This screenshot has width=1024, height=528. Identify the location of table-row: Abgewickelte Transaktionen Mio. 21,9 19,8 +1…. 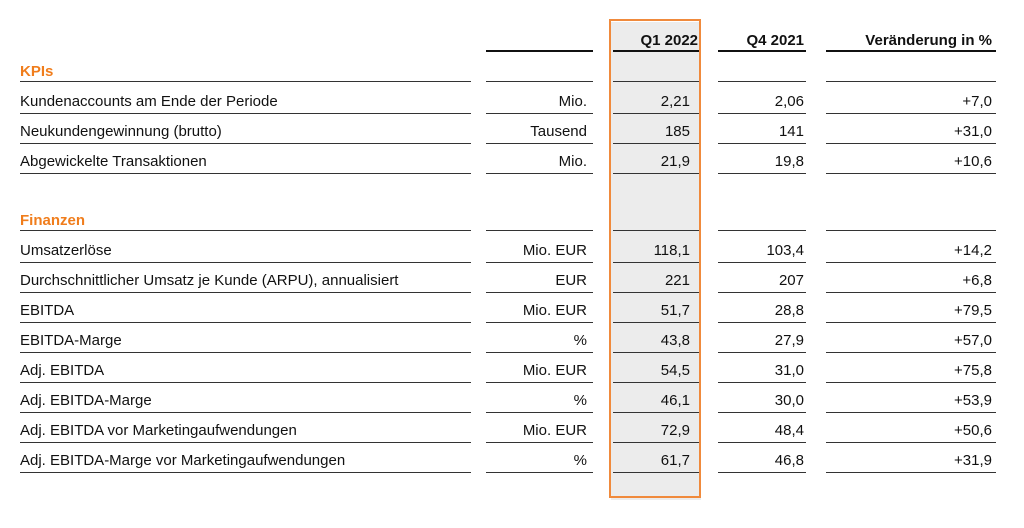
(512, 161).